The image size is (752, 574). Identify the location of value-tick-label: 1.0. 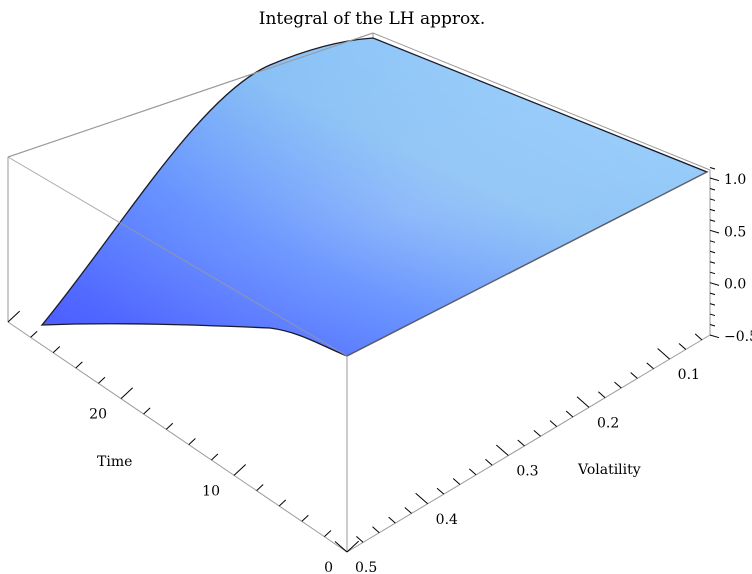
(735, 180).